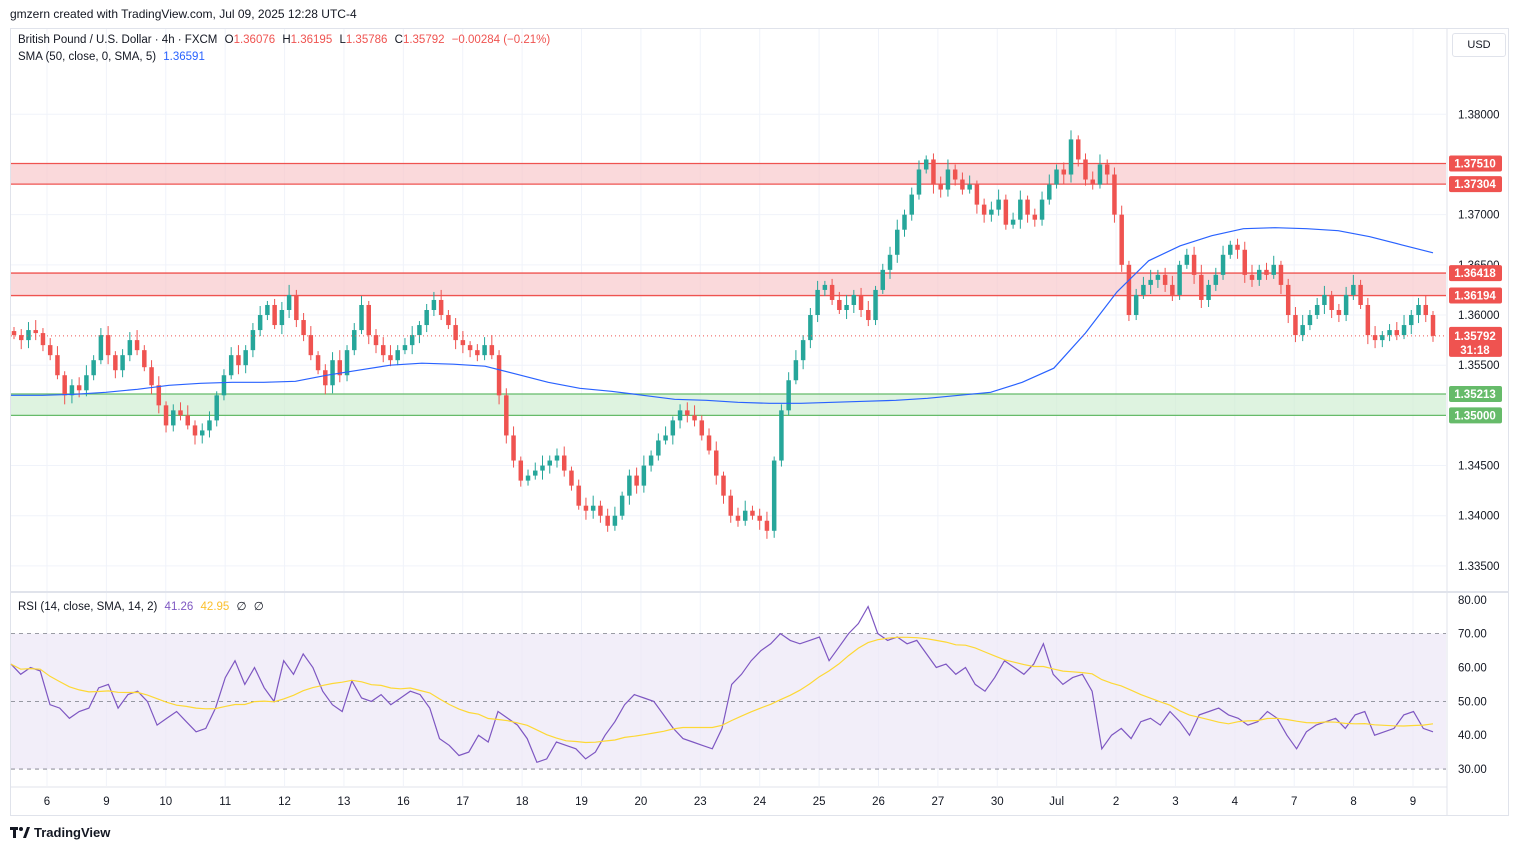 The width and height of the screenshot is (1519, 850). What do you see at coordinates (1116, 802) in the screenshot?
I see `x-tick-label: 2` at bounding box center [1116, 802].